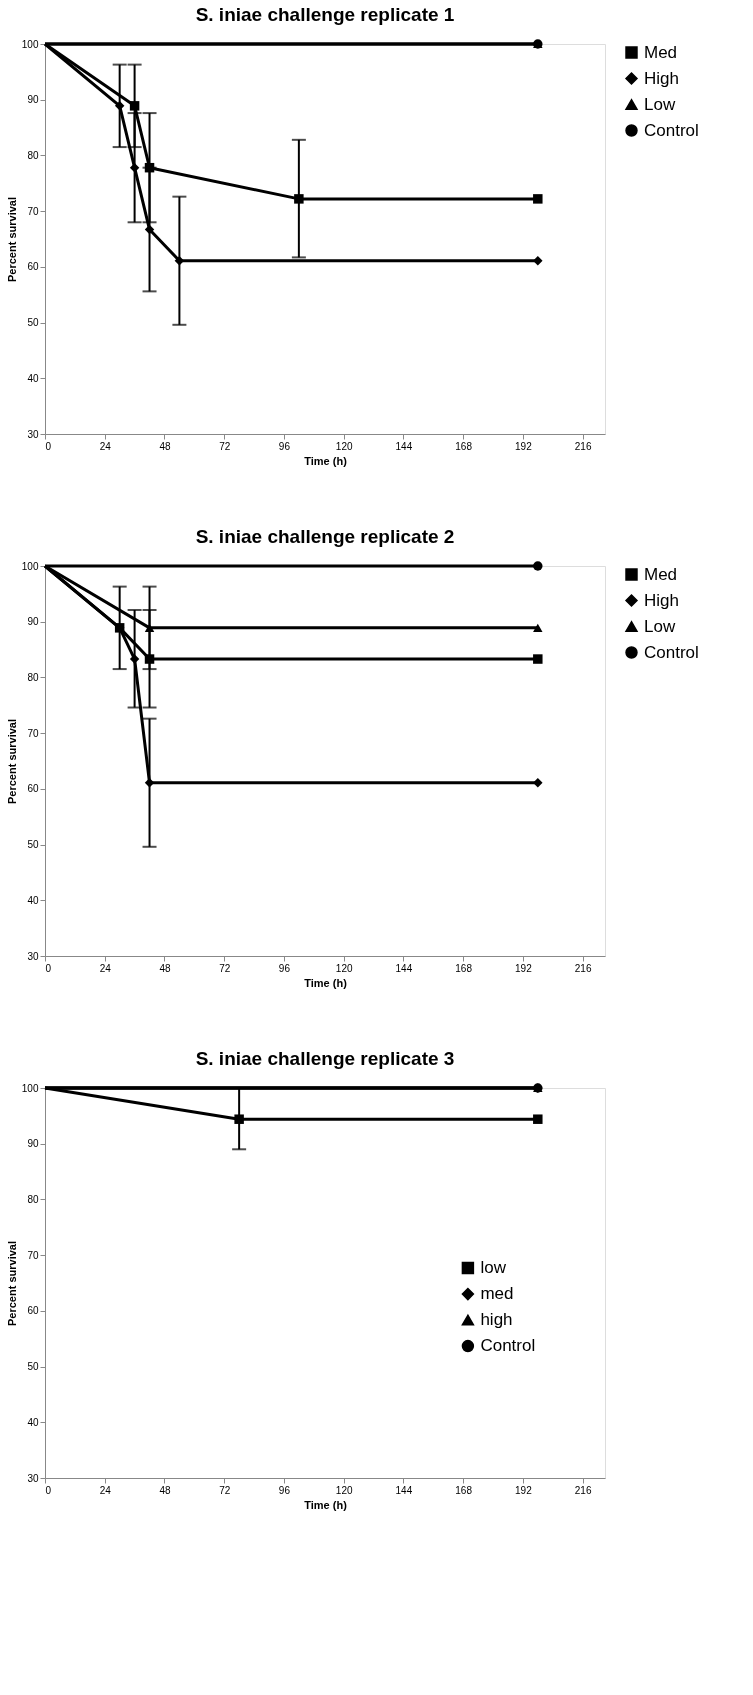 This screenshot has height=1695, width=753. What do you see at coordinates (325, 536) in the screenshot?
I see `chart-title: S. iniae challenge replicate 2` at bounding box center [325, 536].